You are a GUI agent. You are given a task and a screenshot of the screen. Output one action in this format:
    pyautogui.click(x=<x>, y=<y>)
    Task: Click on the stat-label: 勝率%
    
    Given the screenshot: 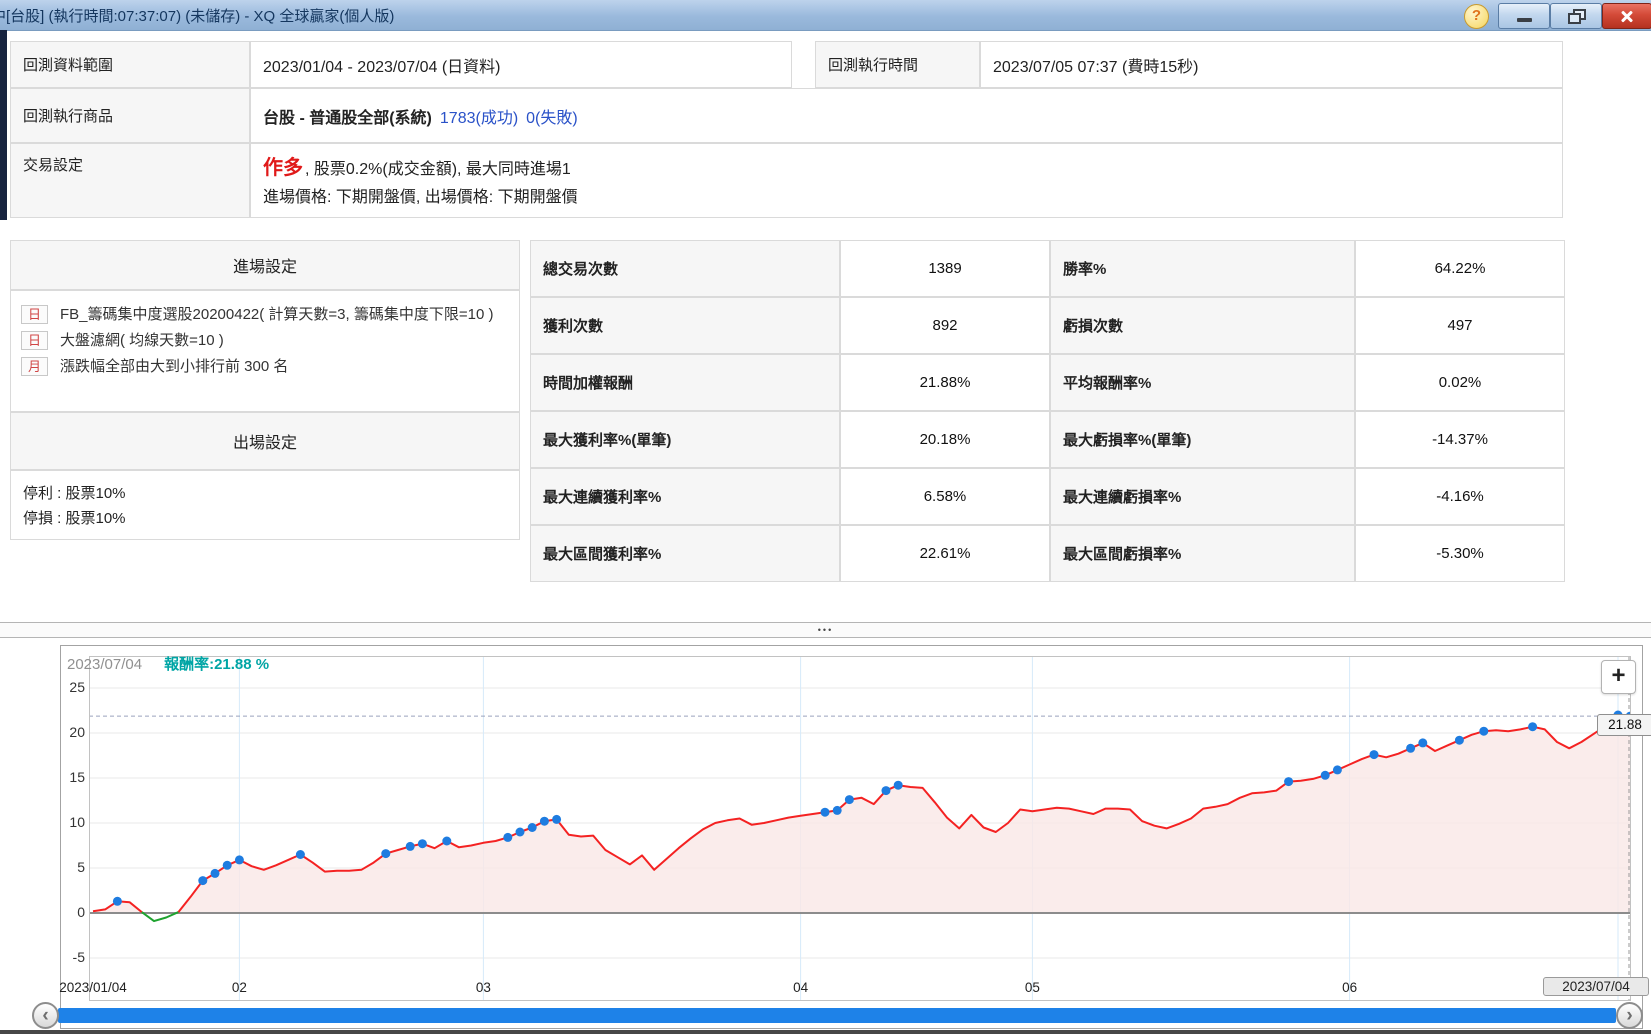 What is the action you would take?
    pyautogui.click(x=1202, y=268)
    